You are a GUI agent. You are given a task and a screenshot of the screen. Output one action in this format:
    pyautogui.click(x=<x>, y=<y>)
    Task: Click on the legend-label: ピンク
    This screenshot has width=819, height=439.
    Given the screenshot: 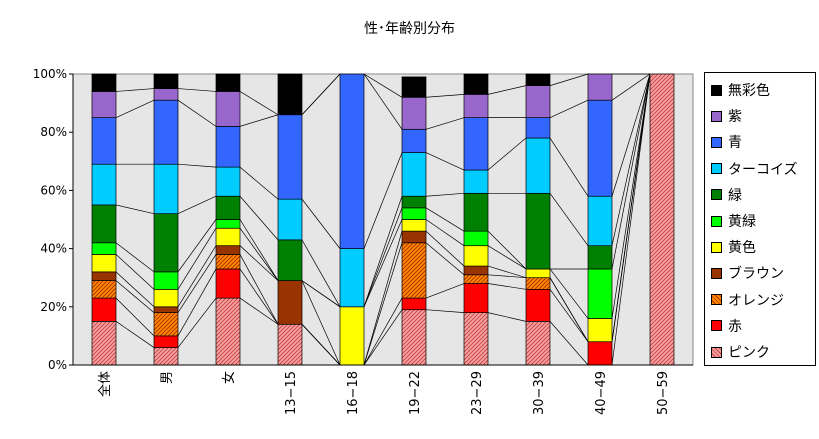 What is the action you would take?
    pyautogui.click(x=749, y=353)
    